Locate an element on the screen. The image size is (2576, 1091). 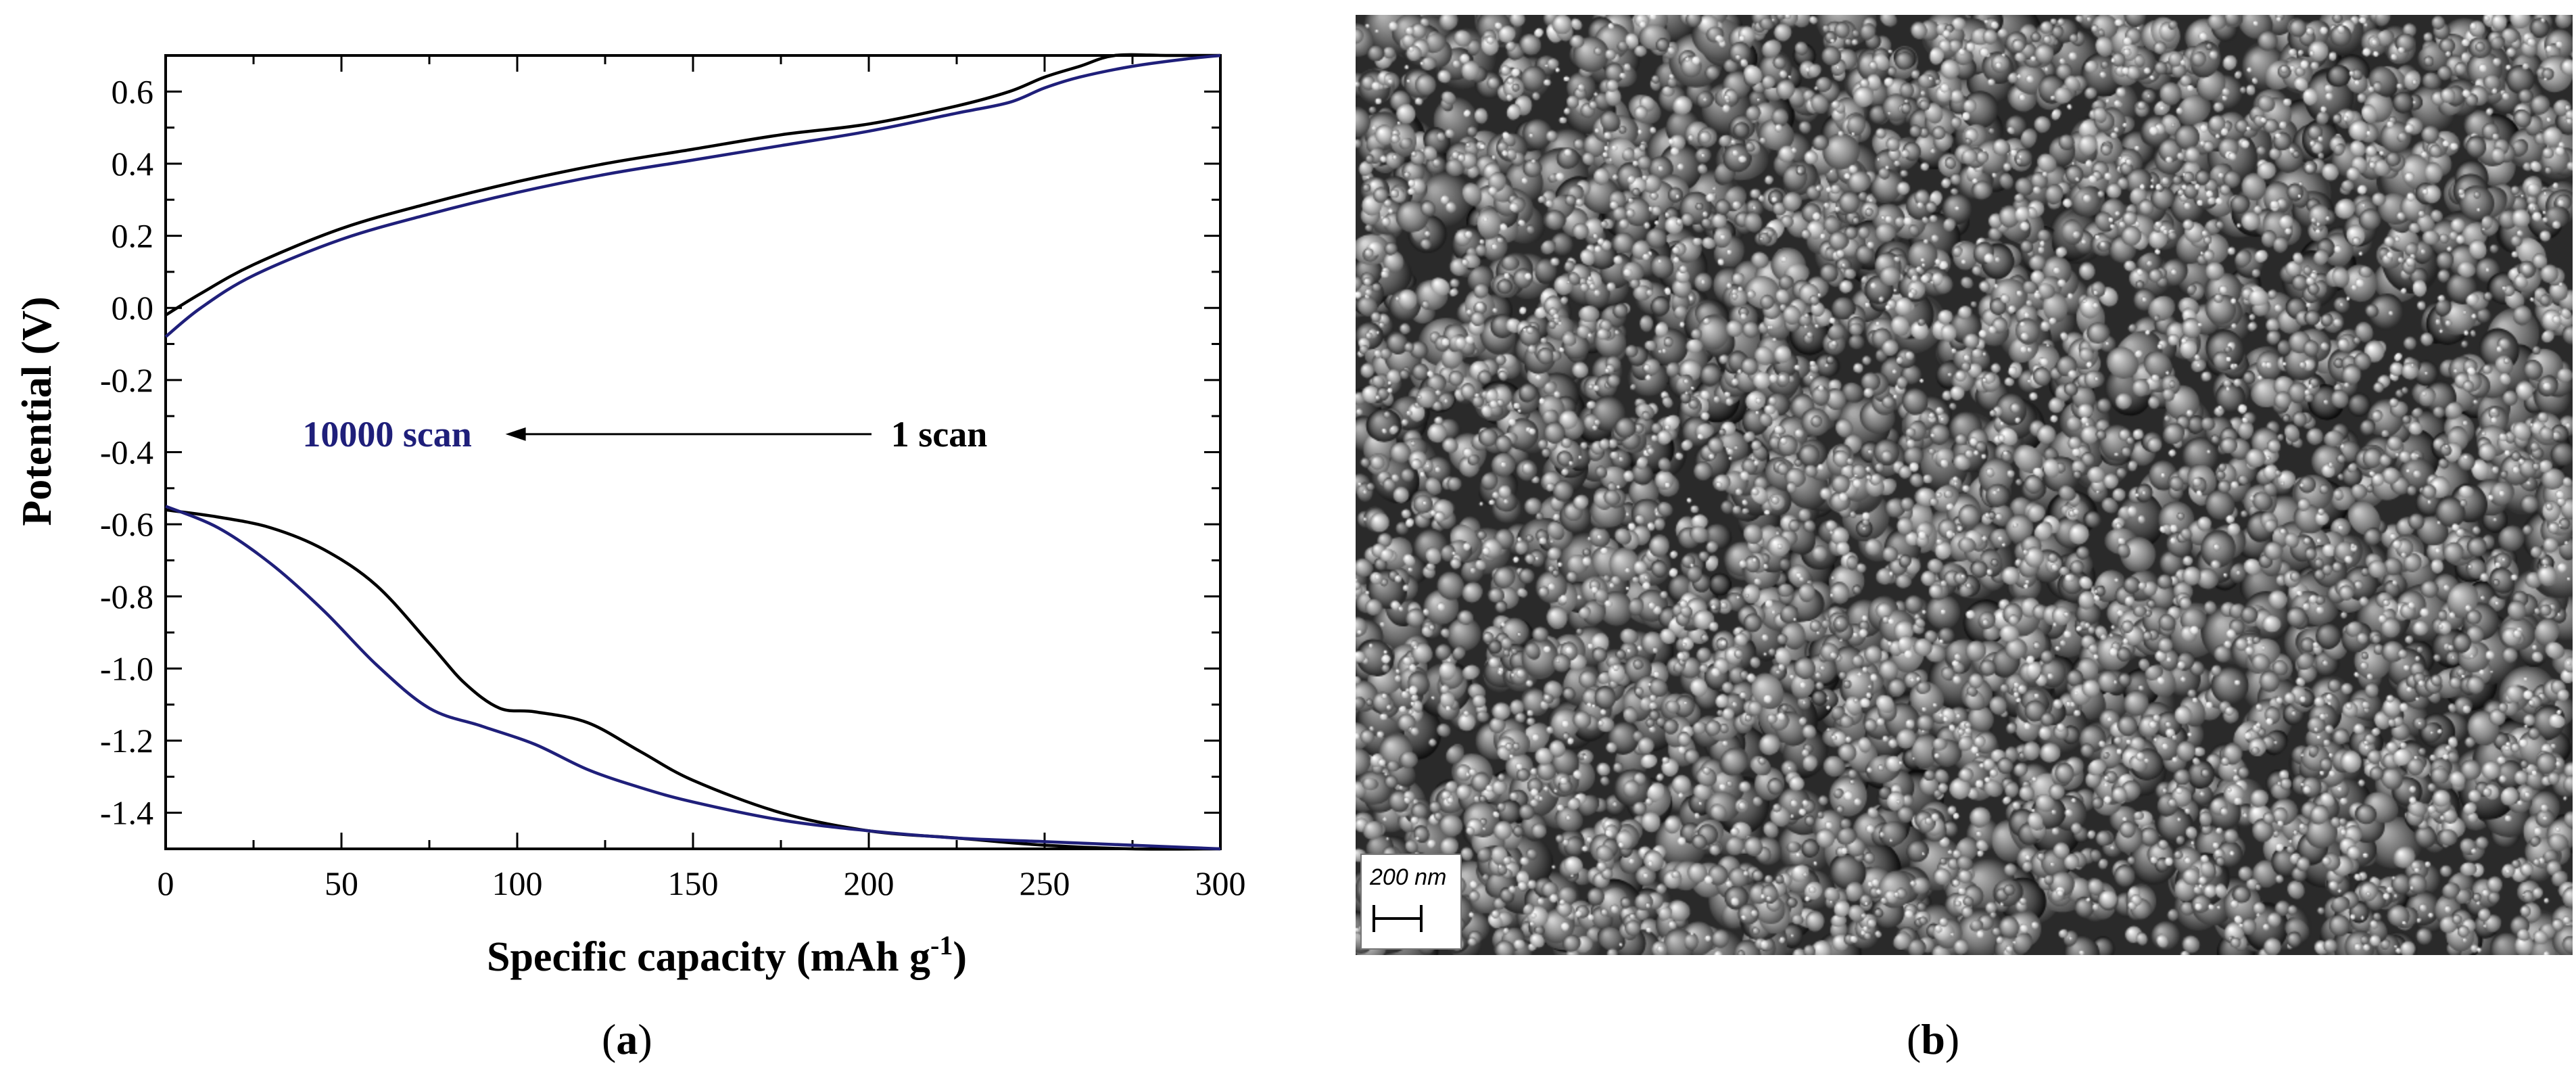
series-1-charge-curve is located at coordinates (692, 195).